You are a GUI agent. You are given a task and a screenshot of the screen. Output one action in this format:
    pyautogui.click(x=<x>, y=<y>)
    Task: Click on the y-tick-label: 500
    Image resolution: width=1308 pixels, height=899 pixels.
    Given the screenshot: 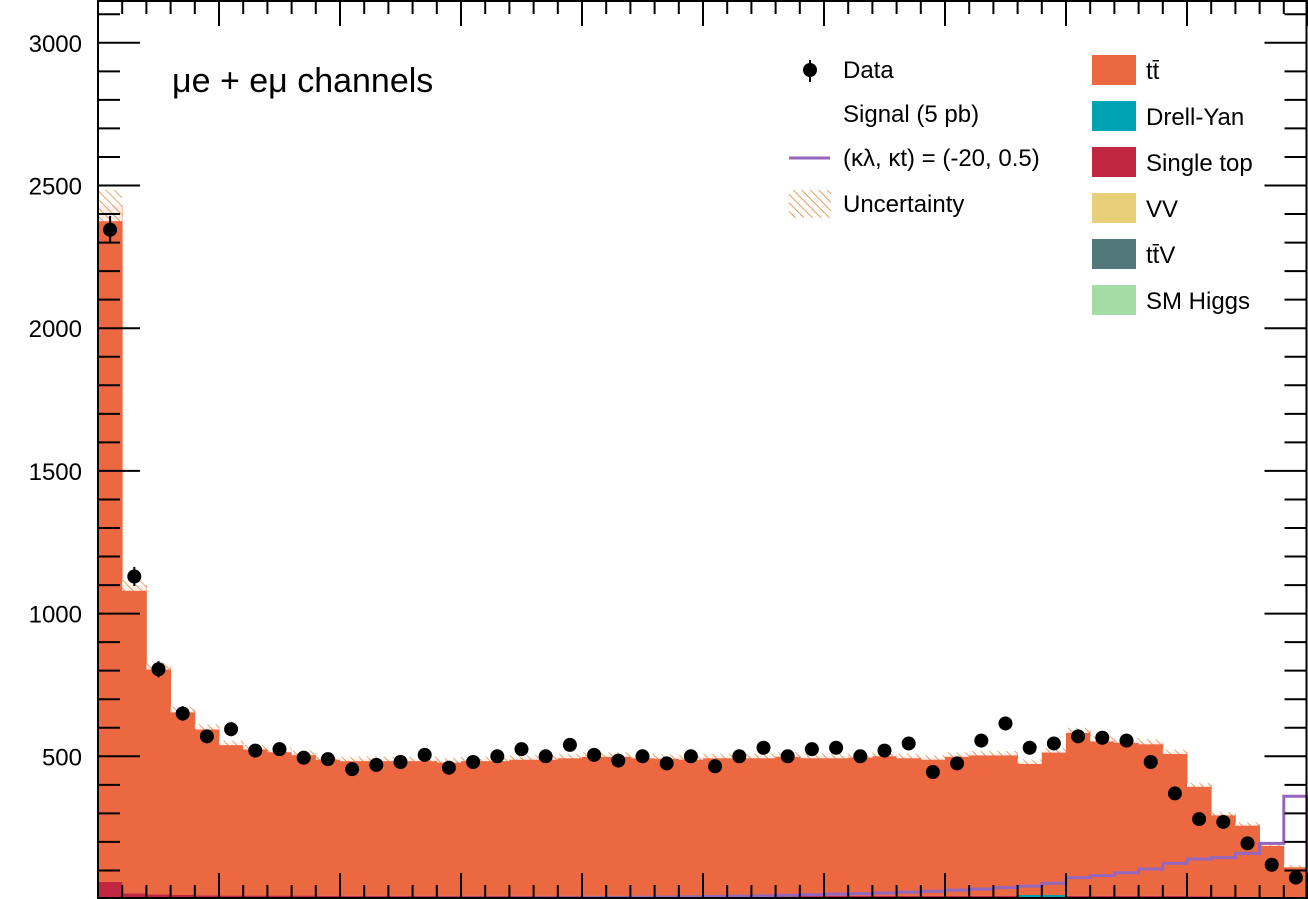 What is the action you would take?
    pyautogui.click(x=62, y=757)
    